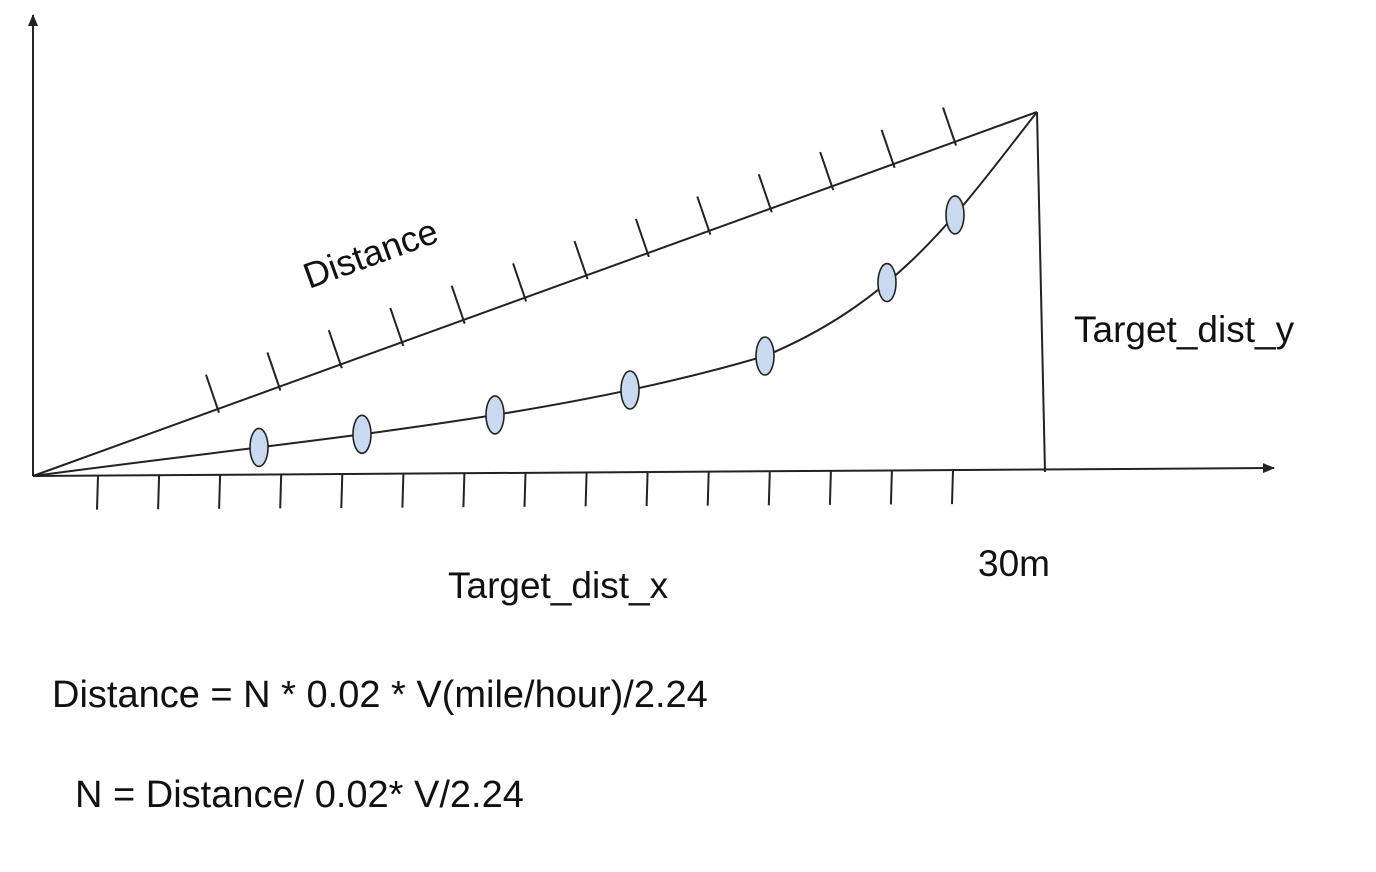 The height and width of the screenshot is (872, 1376). Describe the element at coordinates (371, 253) in the screenshot. I see `distance-label: Distance` at that location.